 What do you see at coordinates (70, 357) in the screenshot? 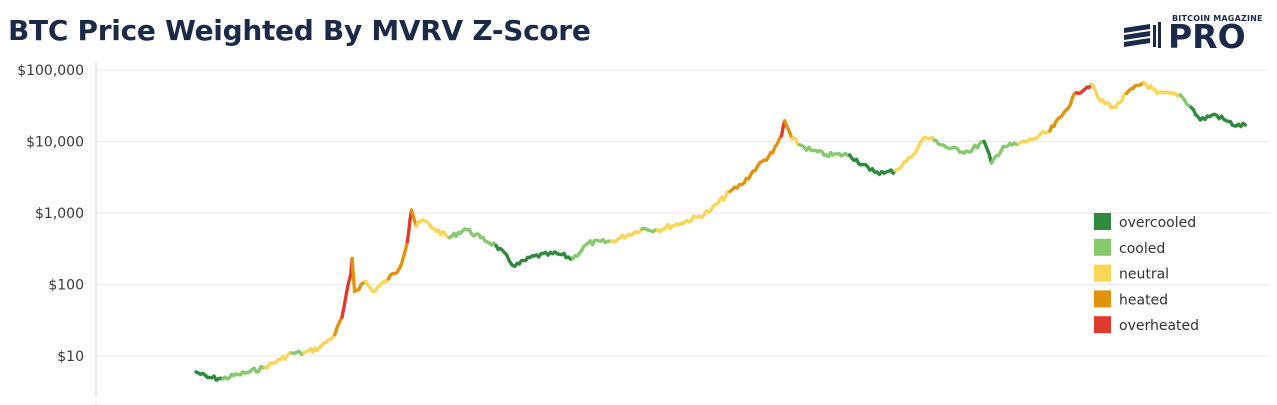
I see `y-tick-label: $10` at bounding box center [70, 357].